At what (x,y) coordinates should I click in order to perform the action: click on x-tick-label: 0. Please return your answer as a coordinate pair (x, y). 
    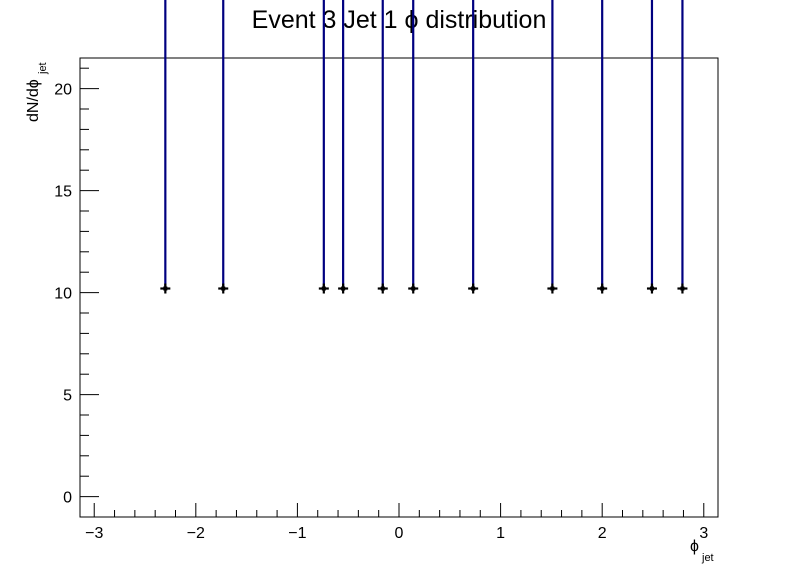
    Looking at the image, I should click on (399, 533).